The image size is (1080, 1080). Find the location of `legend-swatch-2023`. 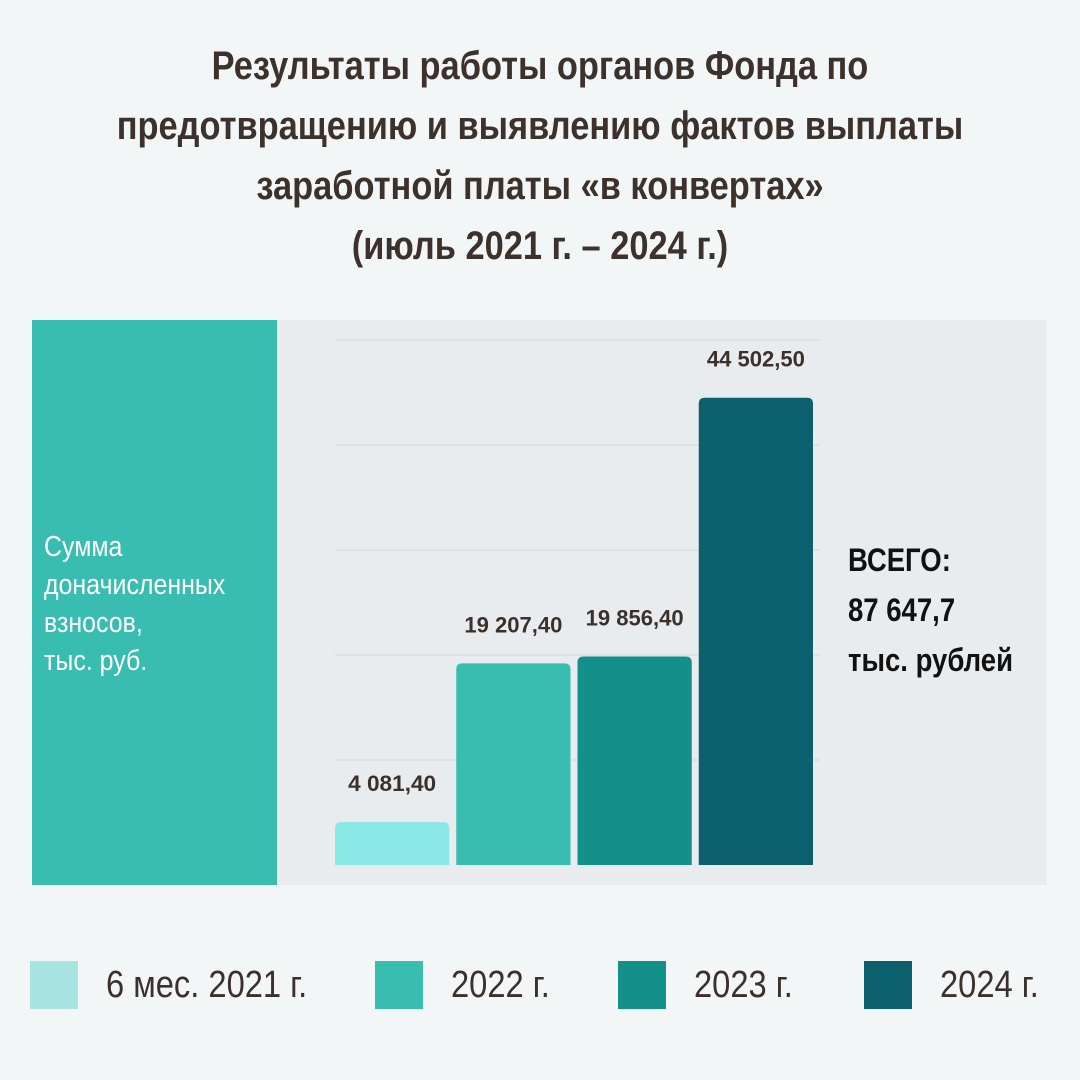

legend-swatch-2023 is located at coordinates (642, 985).